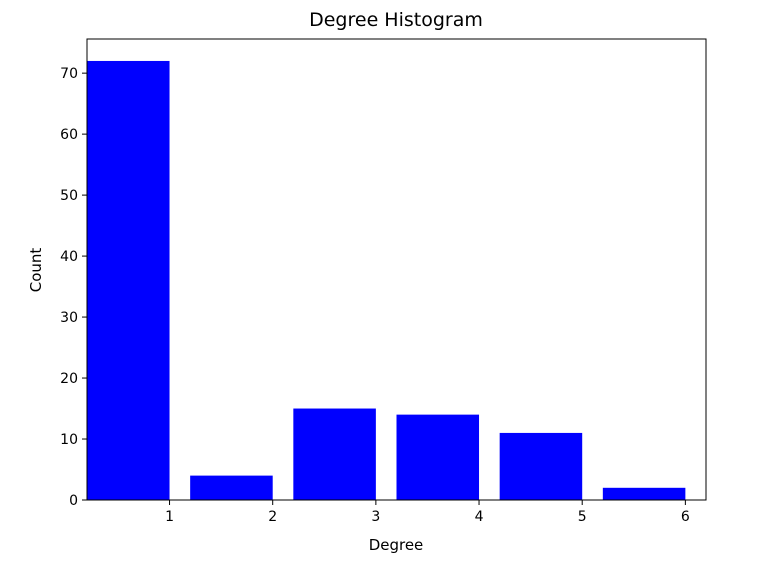  Describe the element at coordinates (582, 517) in the screenshot. I see `x-tick-label: 5` at that location.